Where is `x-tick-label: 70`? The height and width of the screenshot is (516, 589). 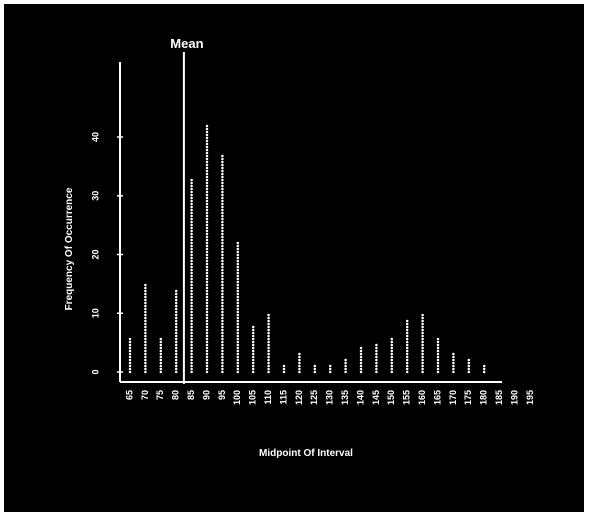
x-tick-label: 70 is located at coordinates (145, 395).